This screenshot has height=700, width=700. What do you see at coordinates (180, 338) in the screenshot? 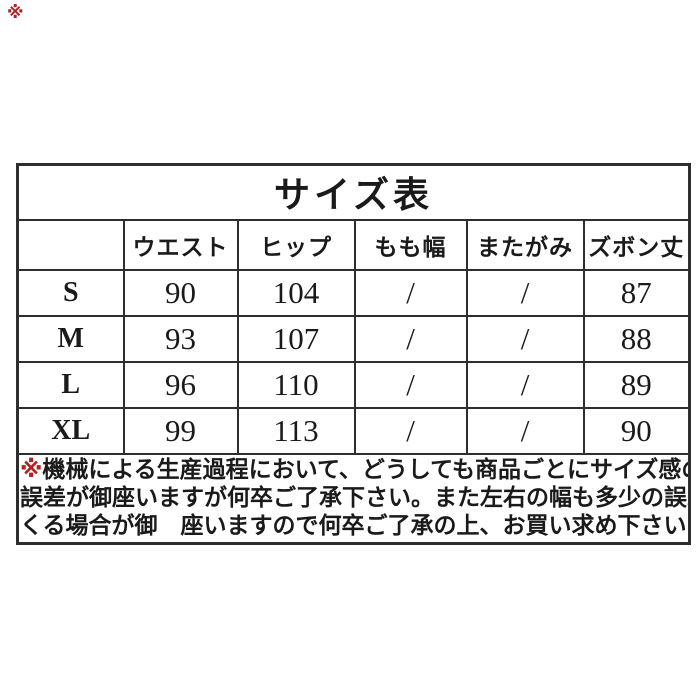
I see `cell-m-waist: 93` at bounding box center [180, 338].